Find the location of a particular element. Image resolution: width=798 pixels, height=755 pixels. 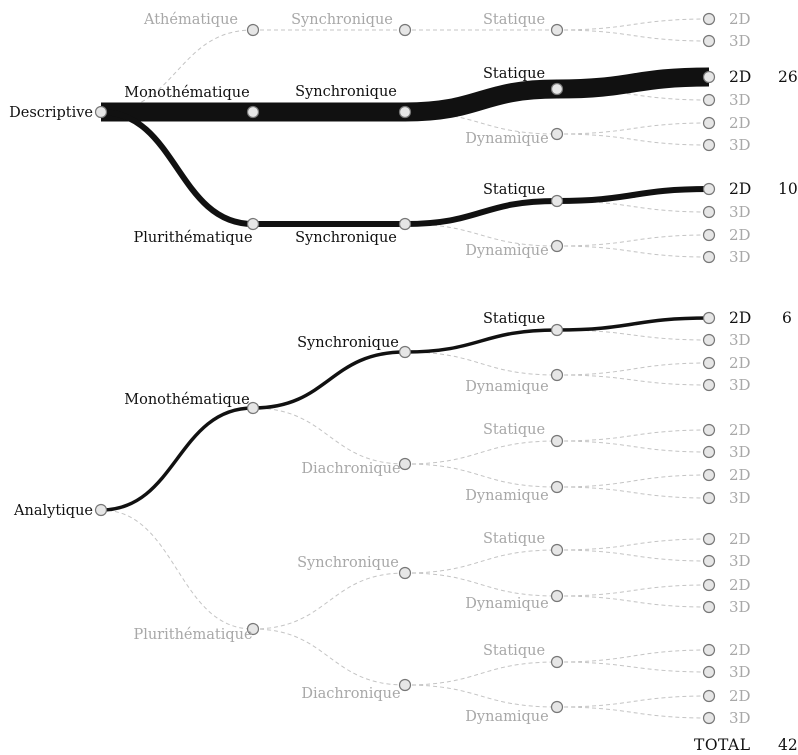

label-desc-pluri-synchronique: Synchronique is located at coordinates (346, 238).